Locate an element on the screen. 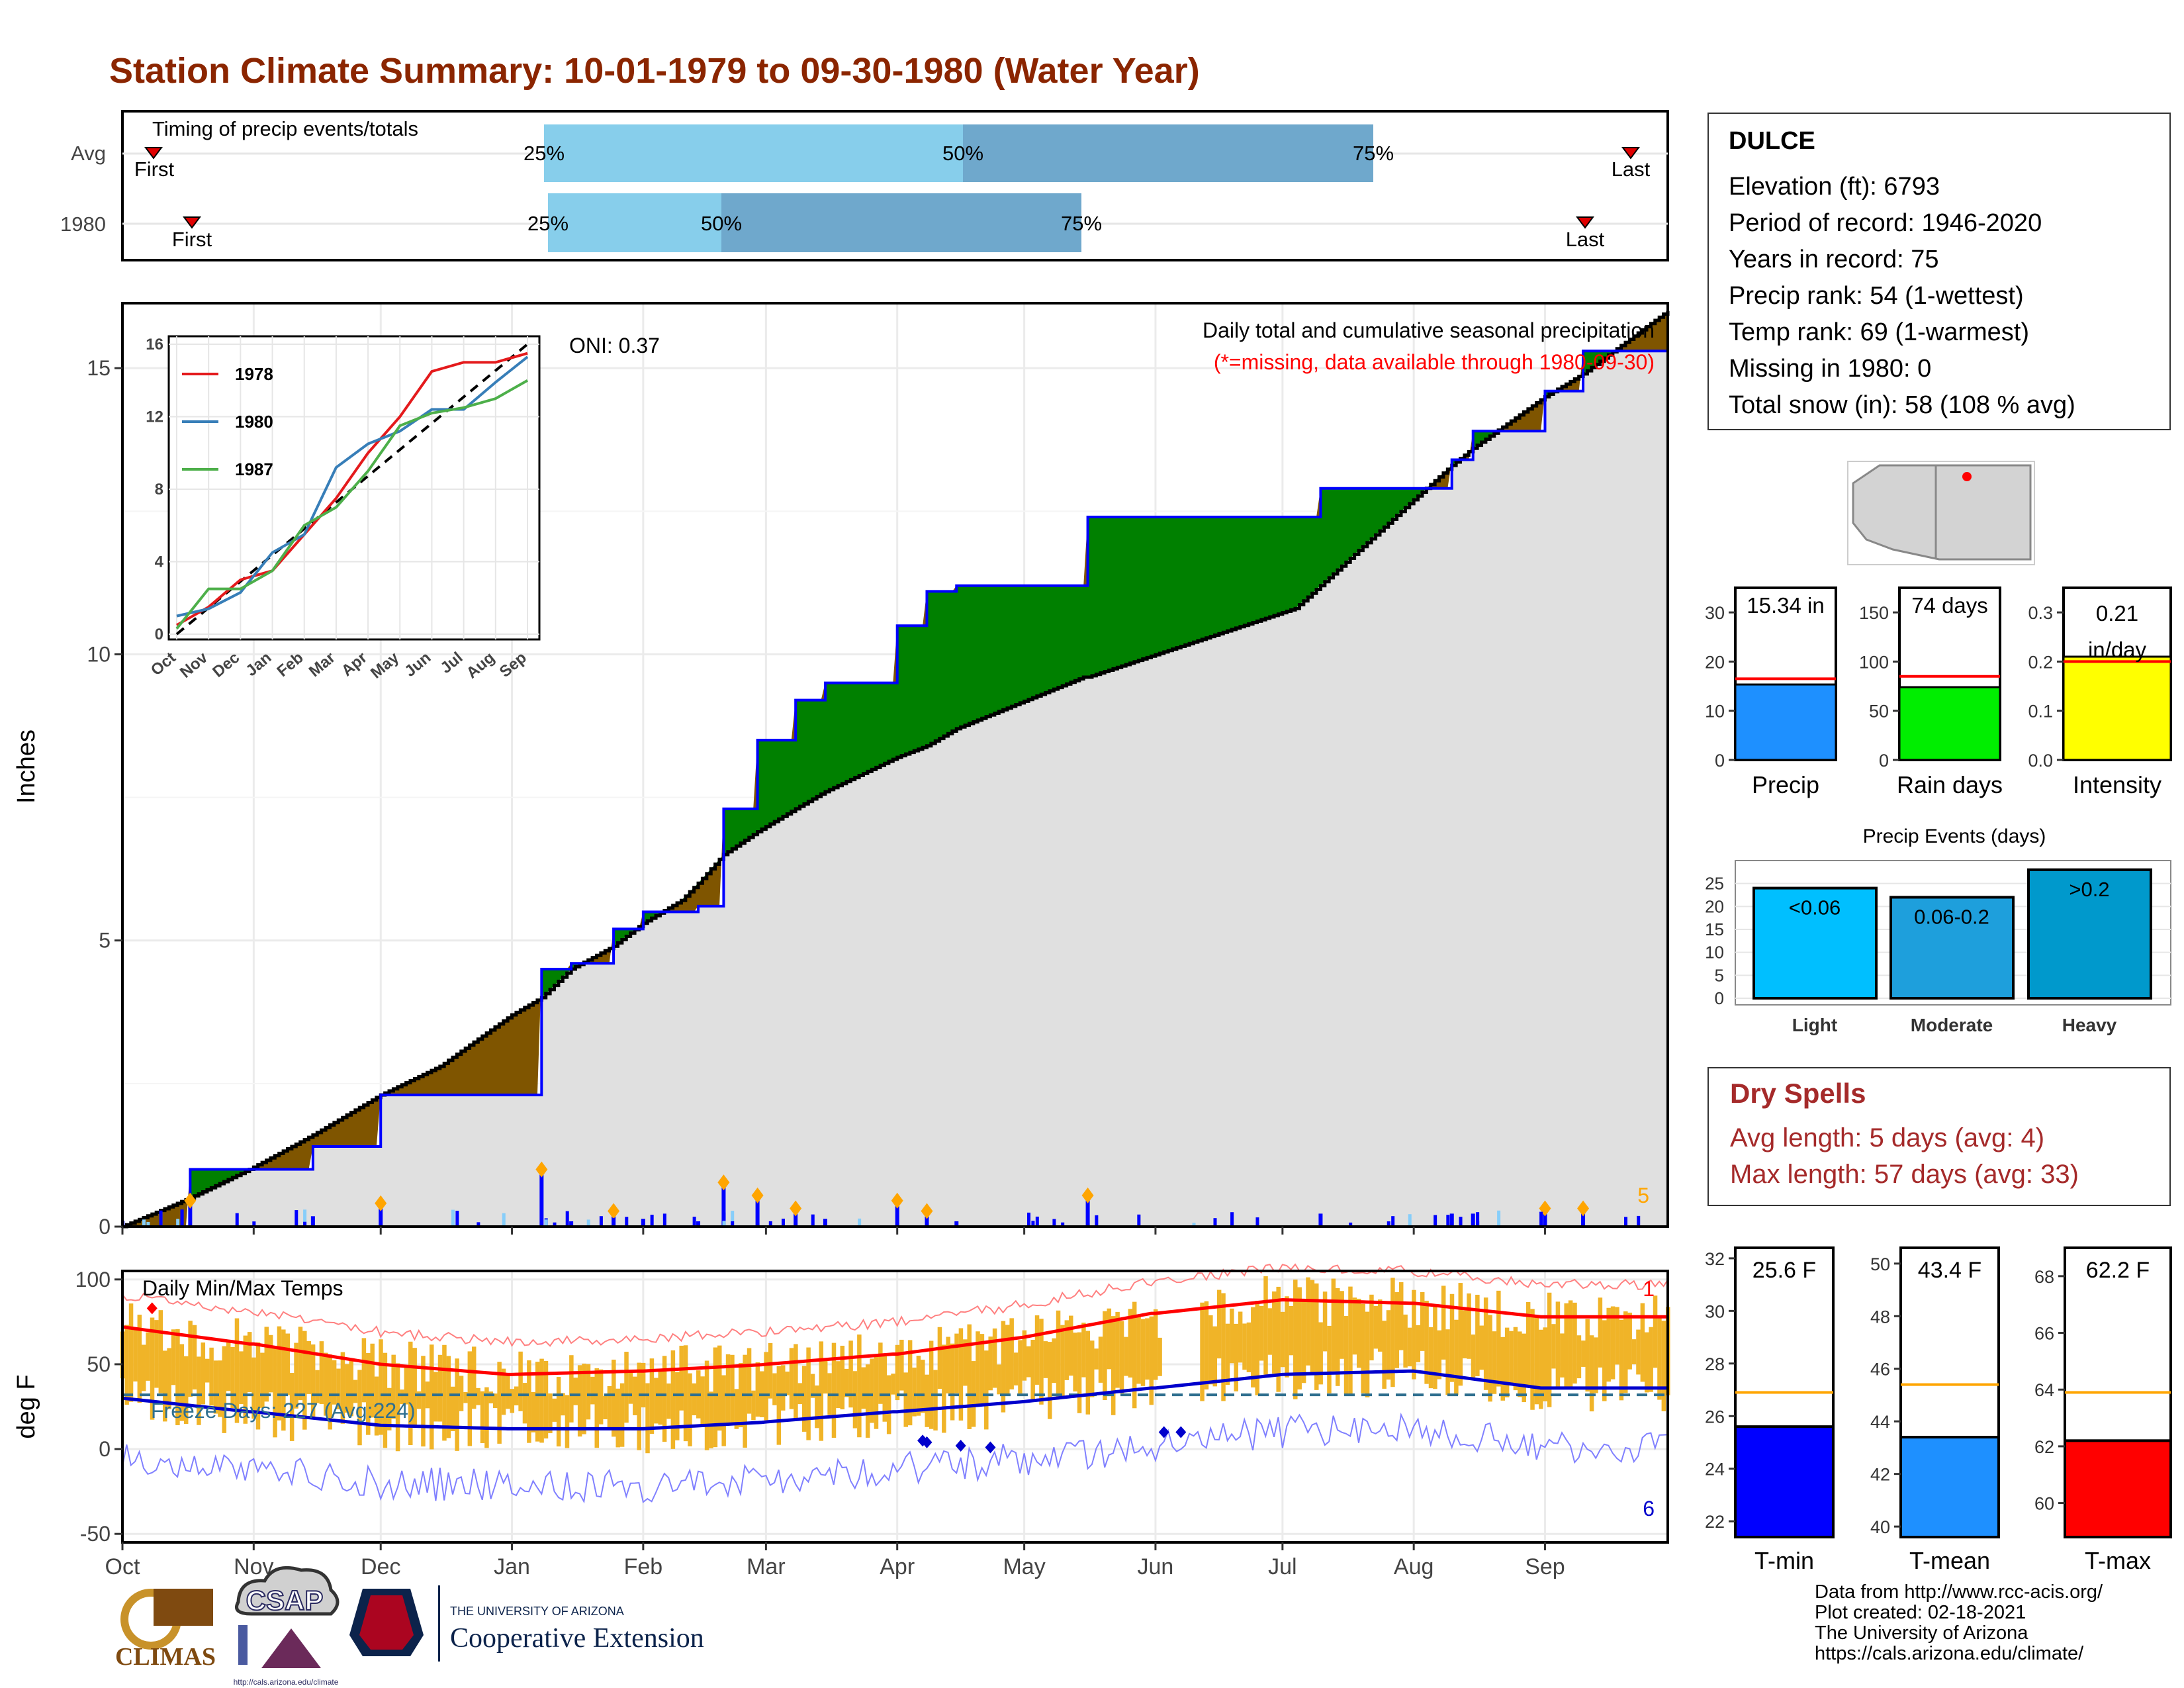 The image size is (2184, 1688). climas-logo: CLIMAS is located at coordinates (165, 1630).